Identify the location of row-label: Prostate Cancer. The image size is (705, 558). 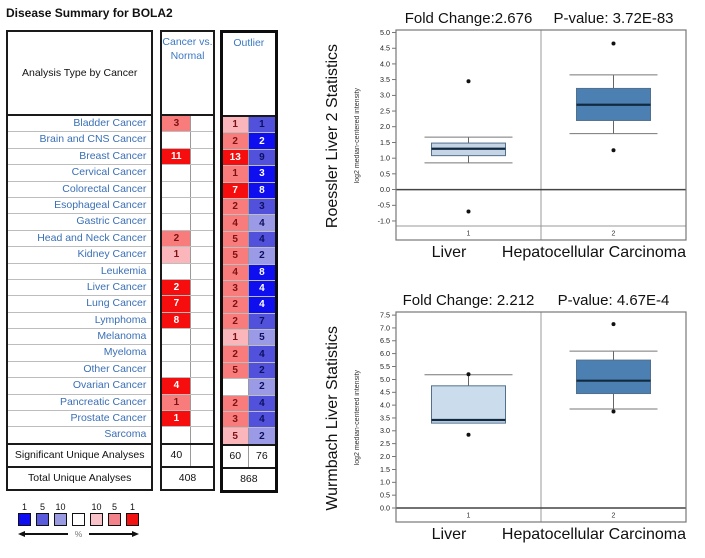
(80, 418).